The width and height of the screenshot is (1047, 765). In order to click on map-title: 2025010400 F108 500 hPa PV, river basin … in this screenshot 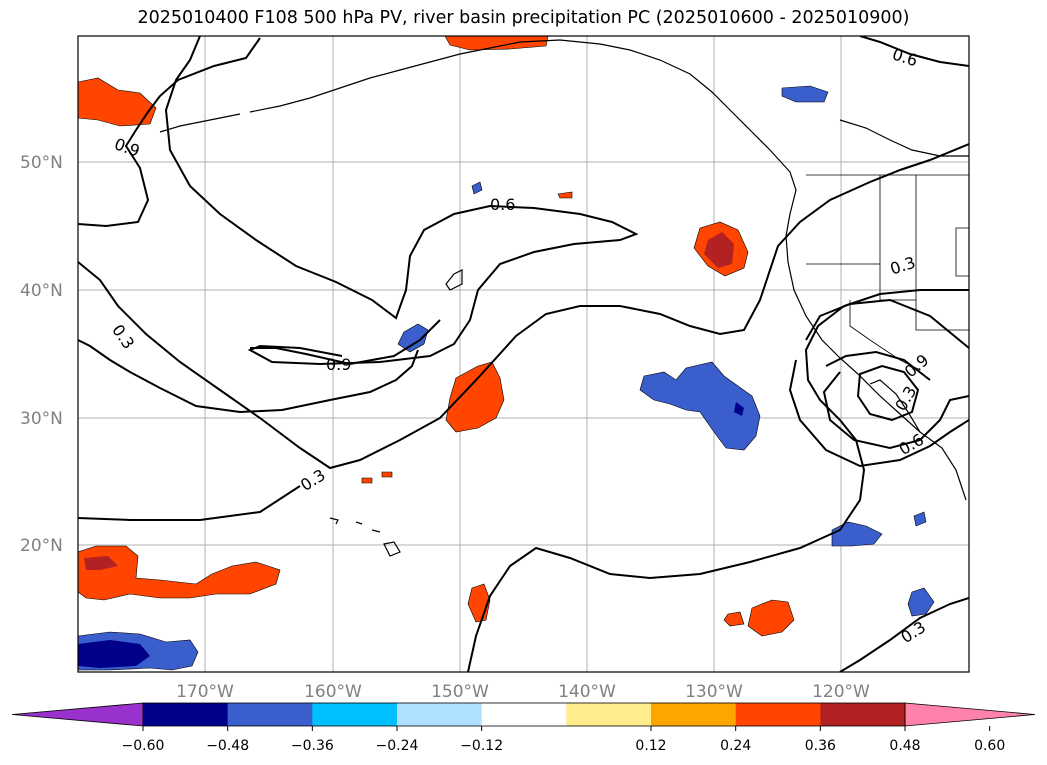, I will do `click(523, 18)`.